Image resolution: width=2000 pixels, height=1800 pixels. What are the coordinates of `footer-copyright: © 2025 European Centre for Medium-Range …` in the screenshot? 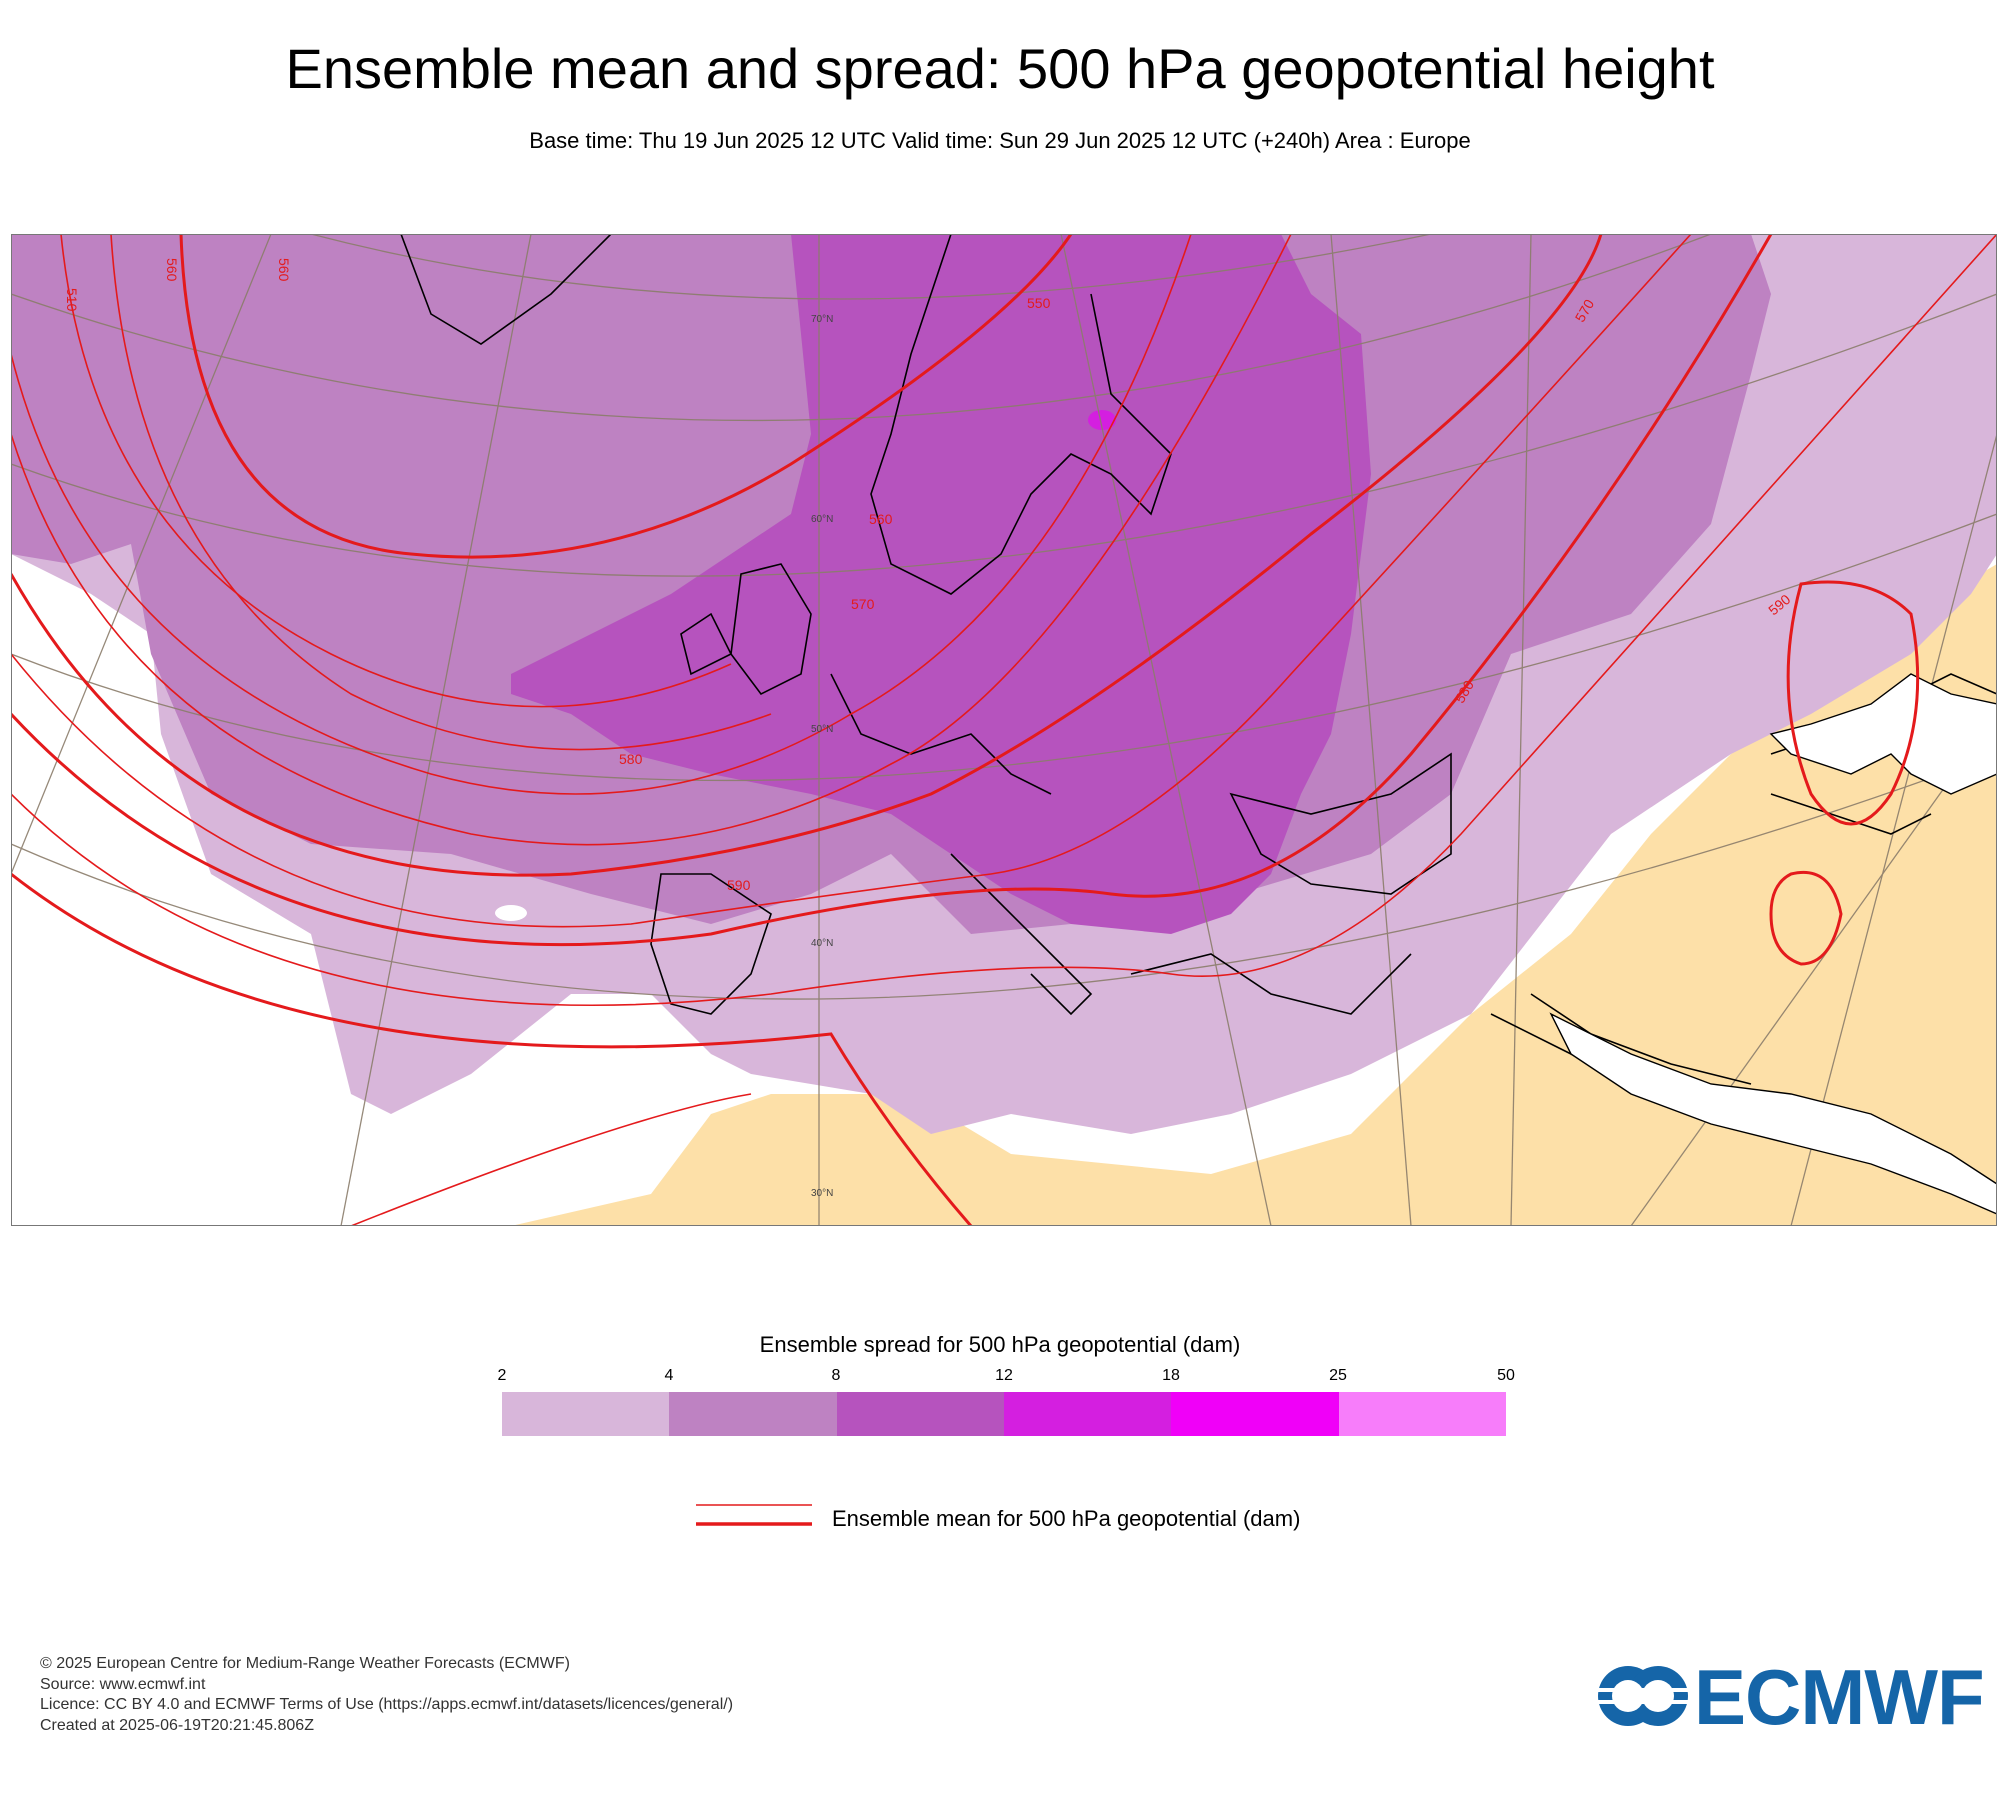 It's located at (305, 1663).